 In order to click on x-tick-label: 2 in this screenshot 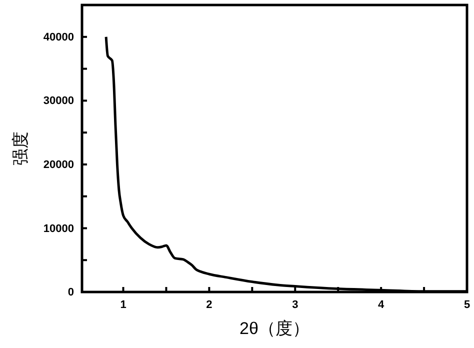, I will do `click(209, 304)`.